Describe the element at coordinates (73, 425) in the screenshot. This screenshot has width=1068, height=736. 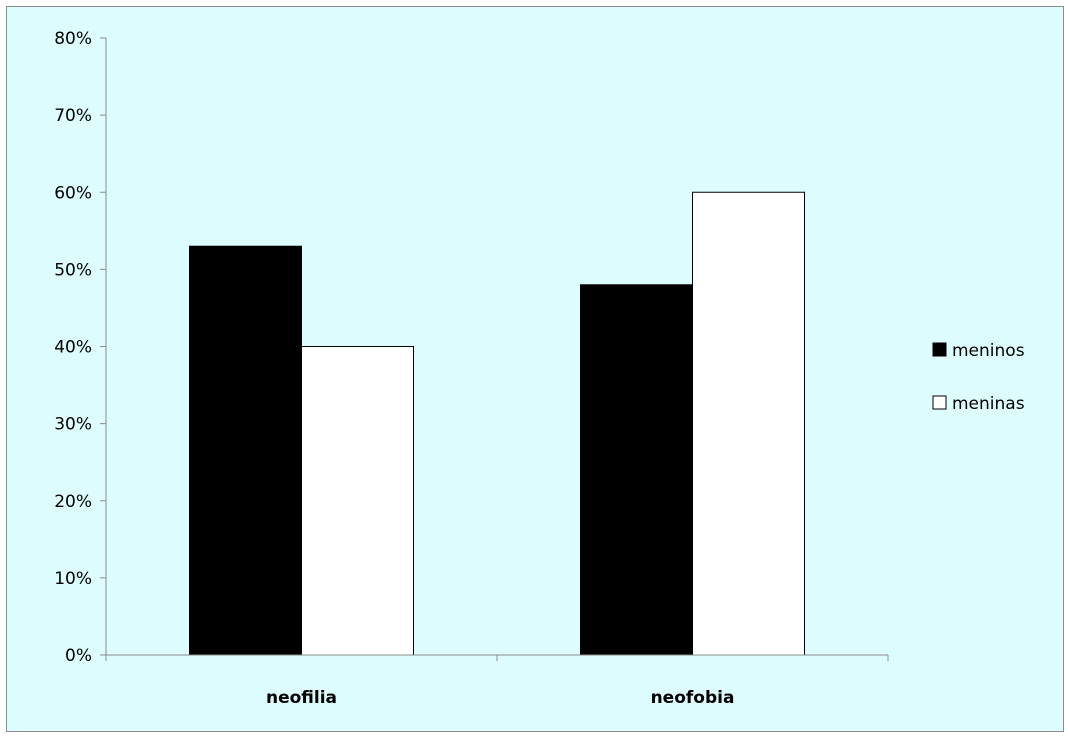
I see `y-tick-label: 30%` at that location.